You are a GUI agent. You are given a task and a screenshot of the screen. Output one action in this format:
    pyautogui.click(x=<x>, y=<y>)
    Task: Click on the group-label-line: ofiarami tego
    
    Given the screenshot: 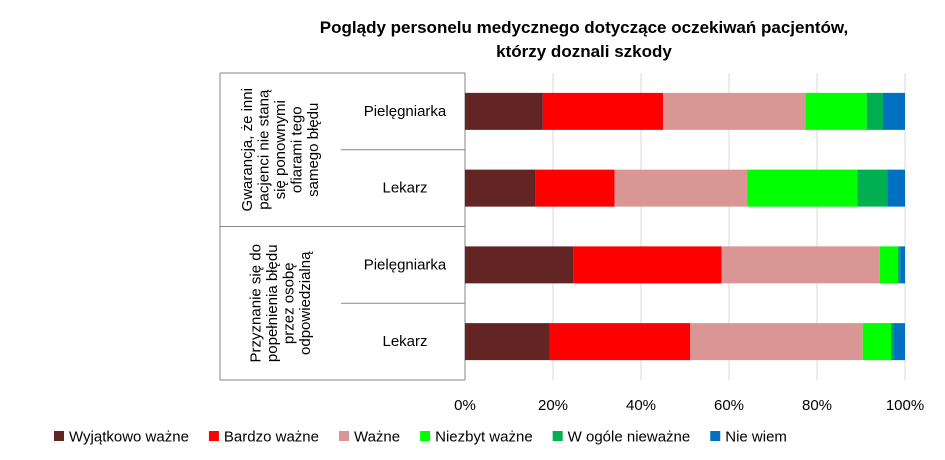 What is the action you would take?
    pyautogui.click(x=297, y=149)
    